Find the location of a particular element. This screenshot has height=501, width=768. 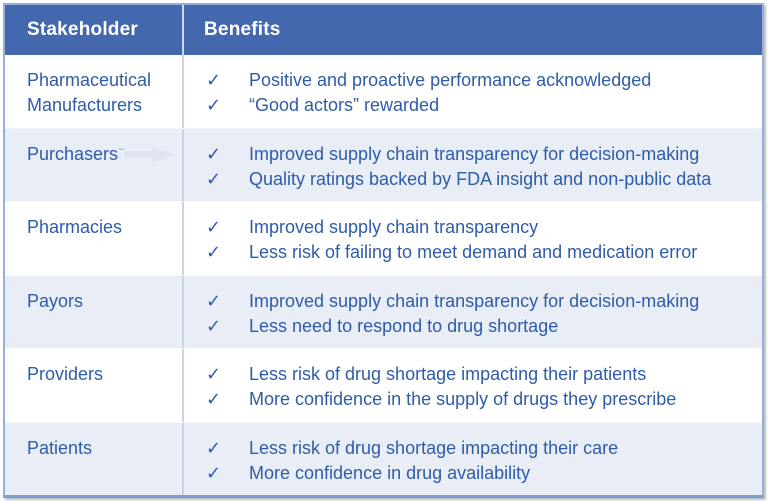

annotation-mark: ~ is located at coordinates (121, 149).